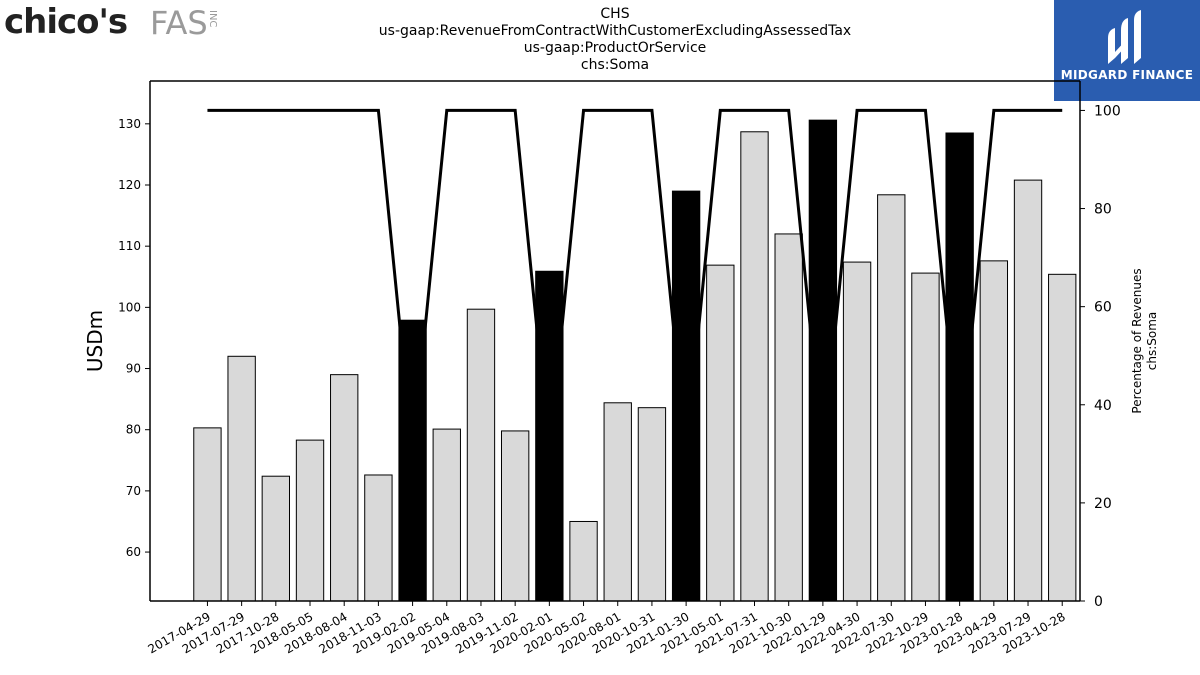 This screenshot has height=675, width=1200. I want to click on y2-axis-label: Percentage of Revenues, so click(1137, 340).